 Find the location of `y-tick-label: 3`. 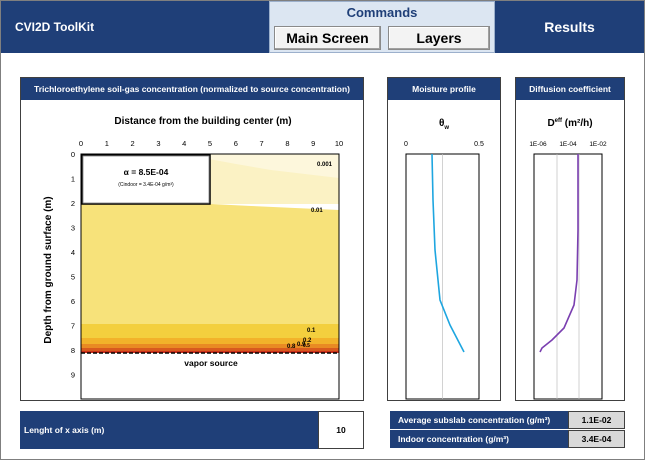

y-tick-label: 3 is located at coordinates (73, 228).